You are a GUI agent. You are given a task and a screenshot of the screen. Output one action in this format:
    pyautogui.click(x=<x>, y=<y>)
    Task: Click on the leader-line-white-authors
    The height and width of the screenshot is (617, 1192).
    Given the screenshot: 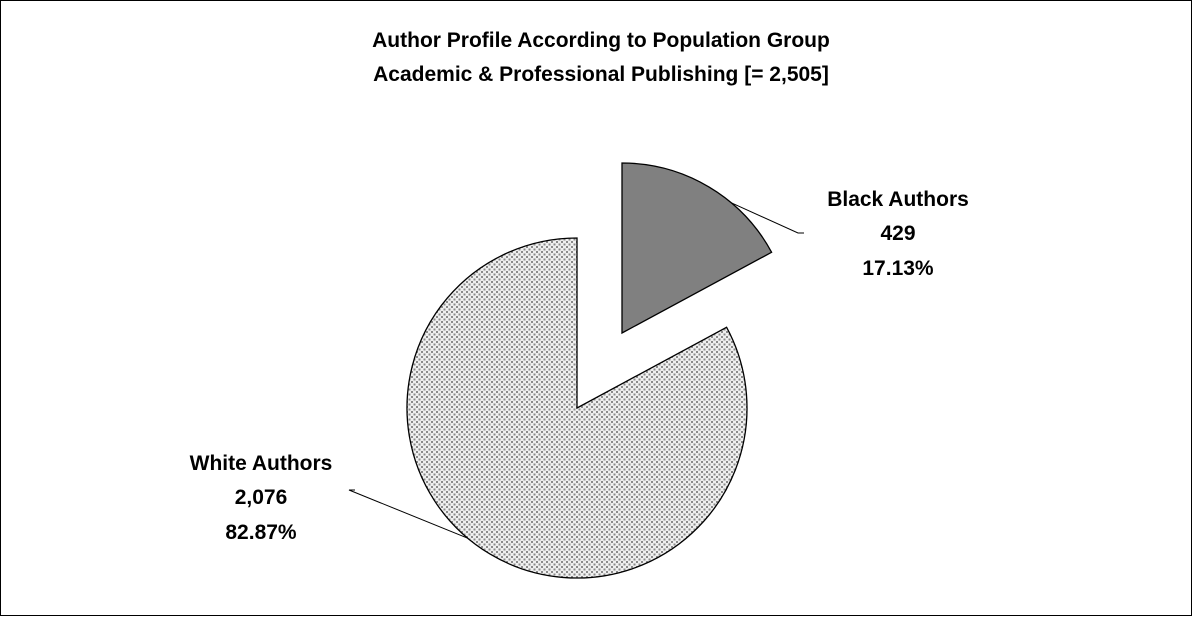 What is the action you would take?
    pyautogui.click(x=408, y=514)
    